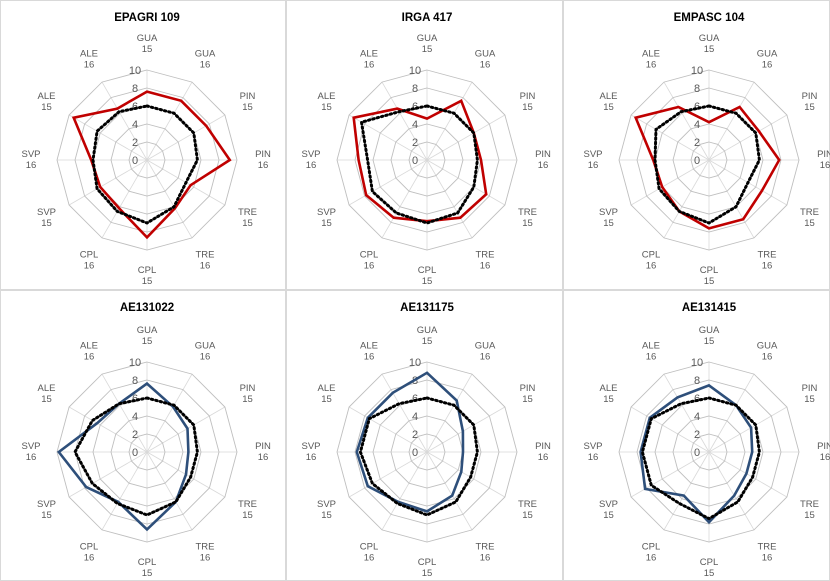 This screenshot has height=581, width=830. Describe the element at coordinates (485, 60) in the screenshot. I see `category-label: GUA 16` at that location.